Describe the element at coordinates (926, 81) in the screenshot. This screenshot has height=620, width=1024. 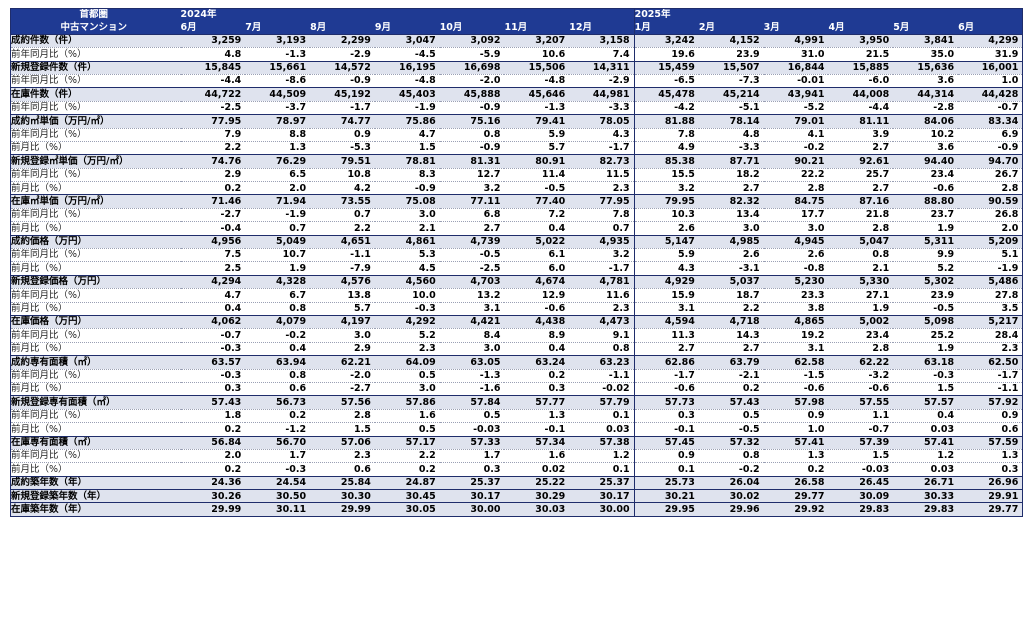
I see `value-cell: 3.6` at that location.